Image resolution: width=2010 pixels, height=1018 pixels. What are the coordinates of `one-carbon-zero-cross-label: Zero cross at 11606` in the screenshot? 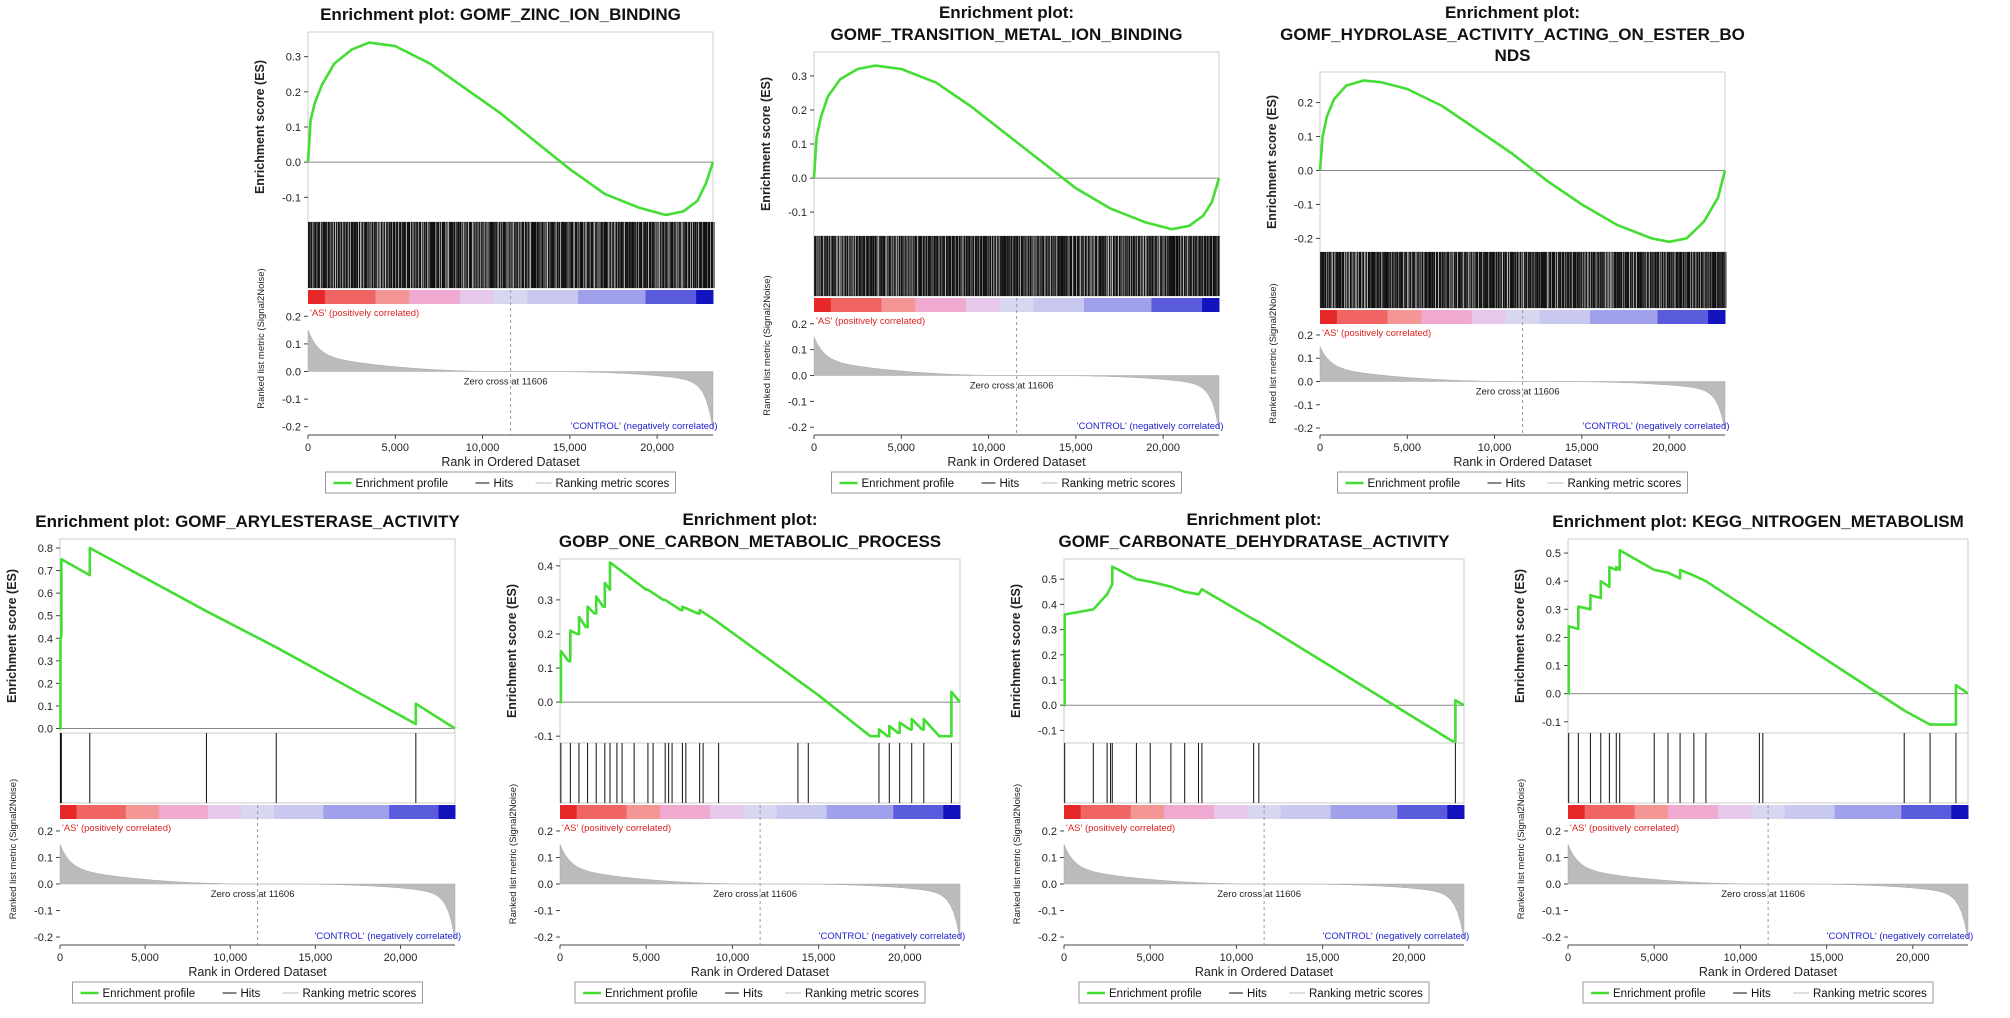 It's located at (755, 894).